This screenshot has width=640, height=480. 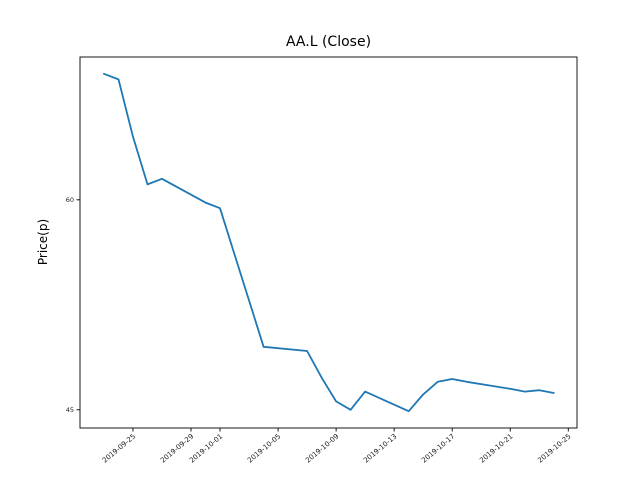 I want to click on x-tick-label: 2019-10-13, so click(x=380, y=448).